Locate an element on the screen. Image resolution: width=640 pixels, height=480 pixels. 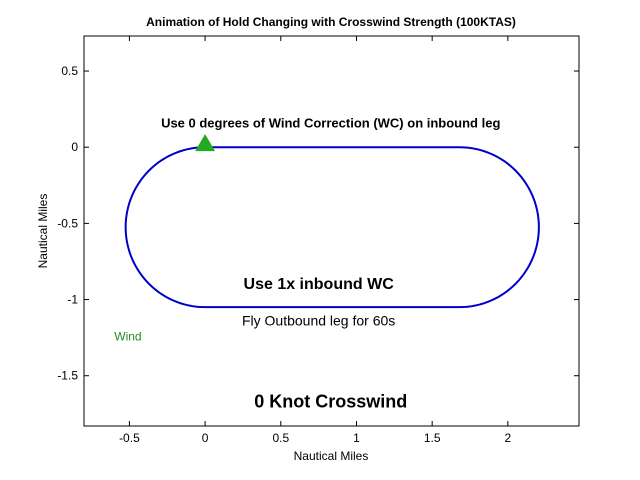
x-tick-label: 0.5 is located at coordinates (280, 438).